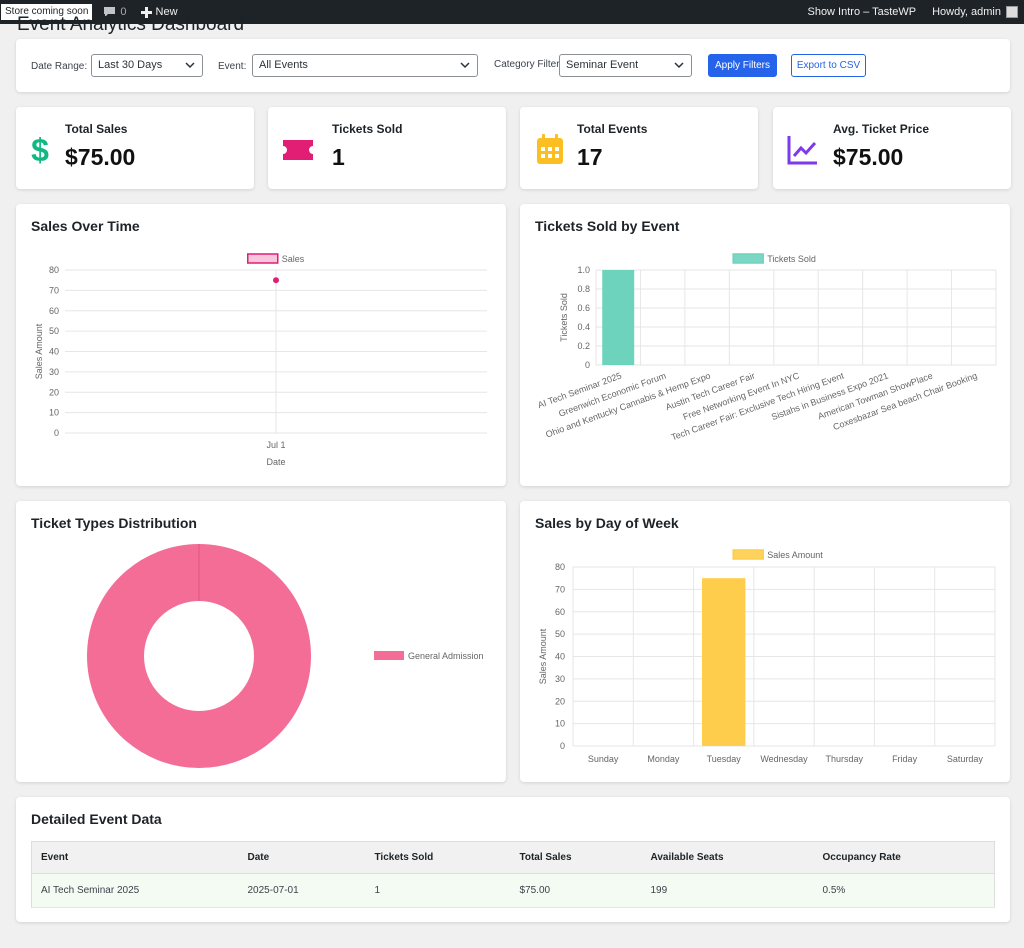 The width and height of the screenshot is (1024, 948). Describe the element at coordinates (135, 857) in the screenshot. I see `column-header: Event` at that location.